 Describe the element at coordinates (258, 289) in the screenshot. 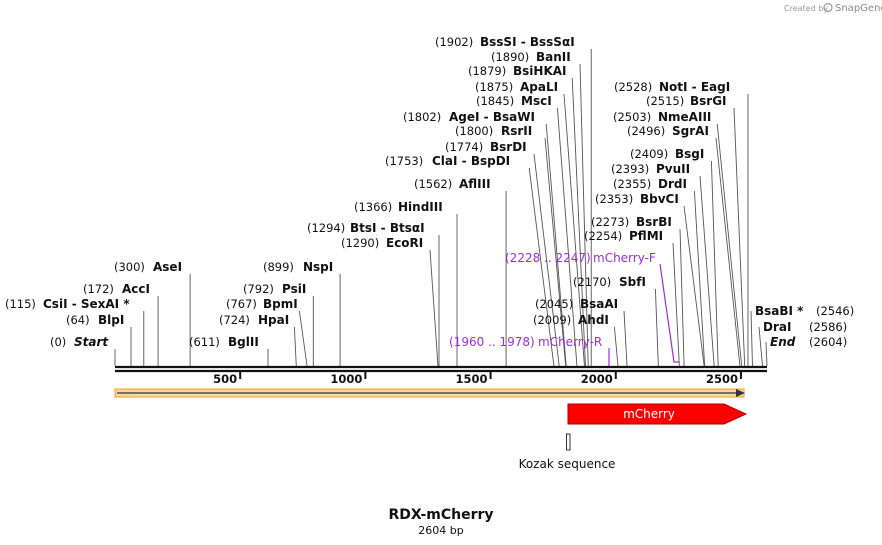

I see `site-position: (792)` at that location.